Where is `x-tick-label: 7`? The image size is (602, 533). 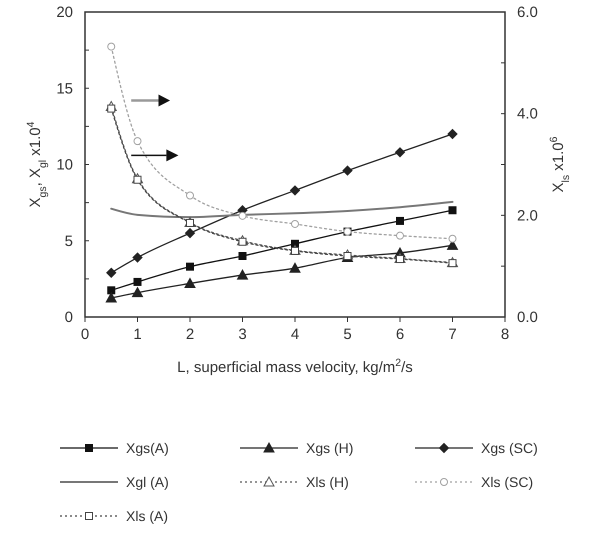 x-tick-label: 7 is located at coordinates (452, 334).